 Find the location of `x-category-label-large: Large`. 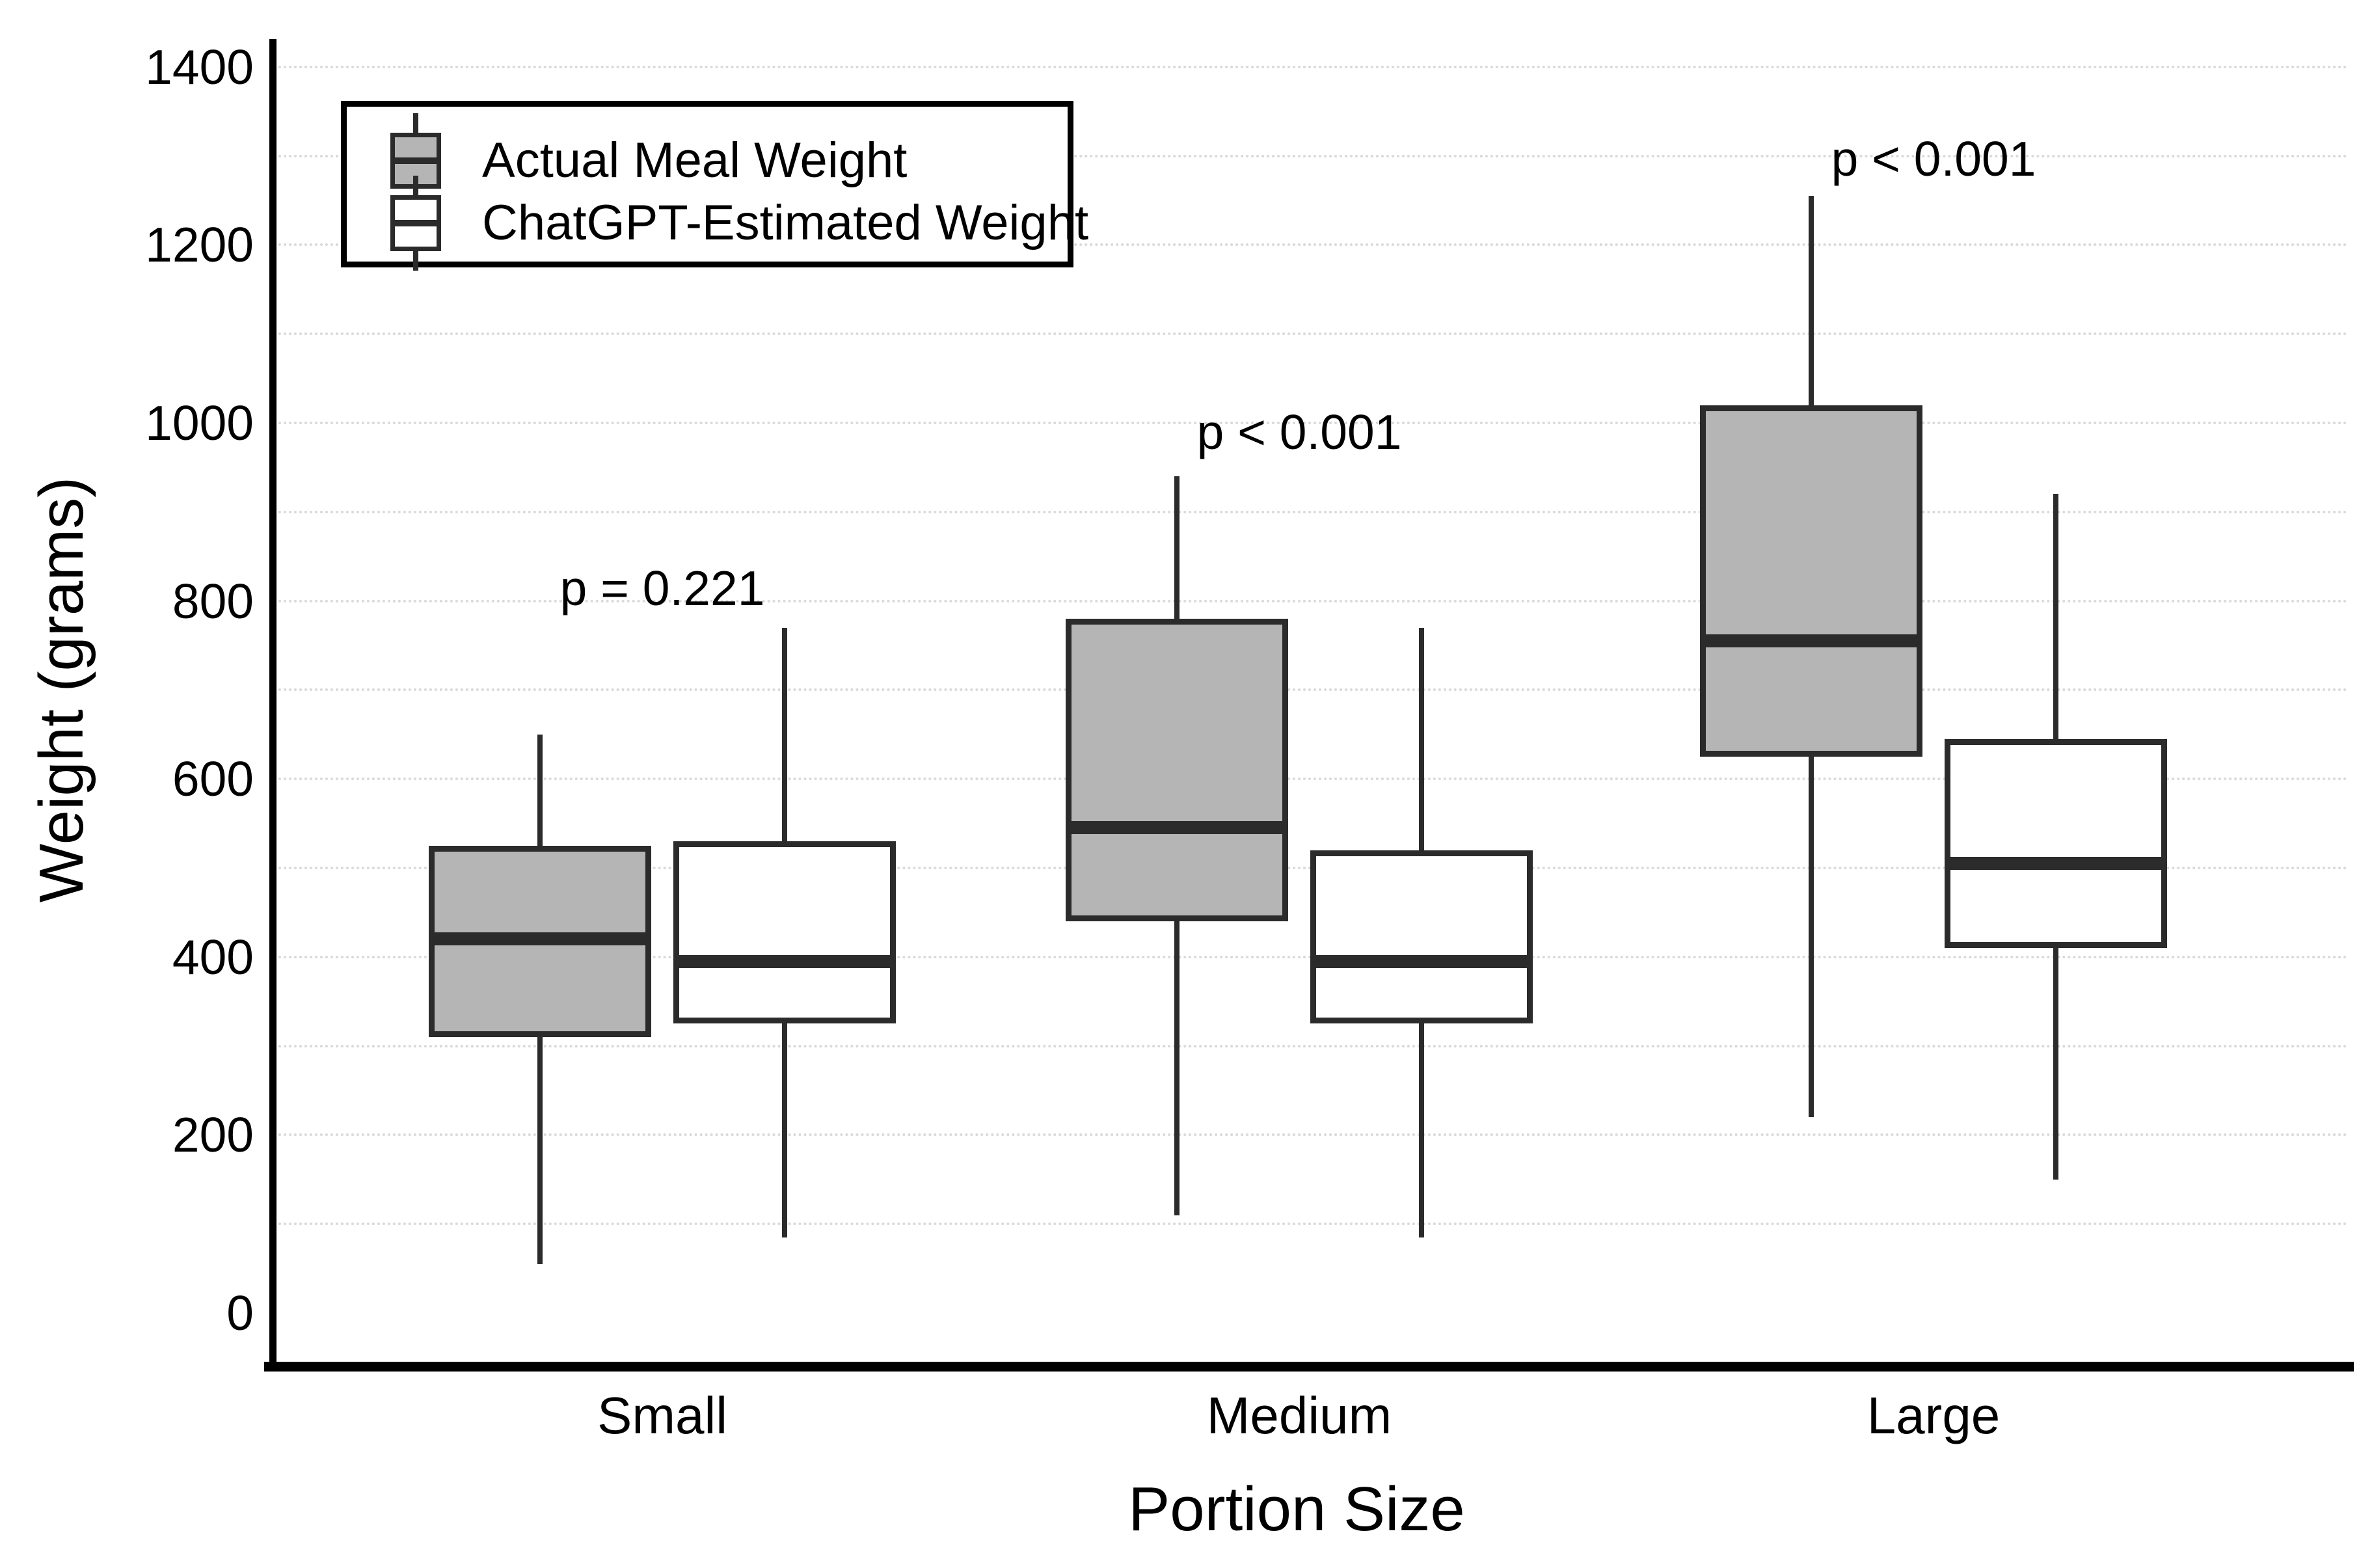

x-category-label-large: Large is located at coordinates (1934, 1415).